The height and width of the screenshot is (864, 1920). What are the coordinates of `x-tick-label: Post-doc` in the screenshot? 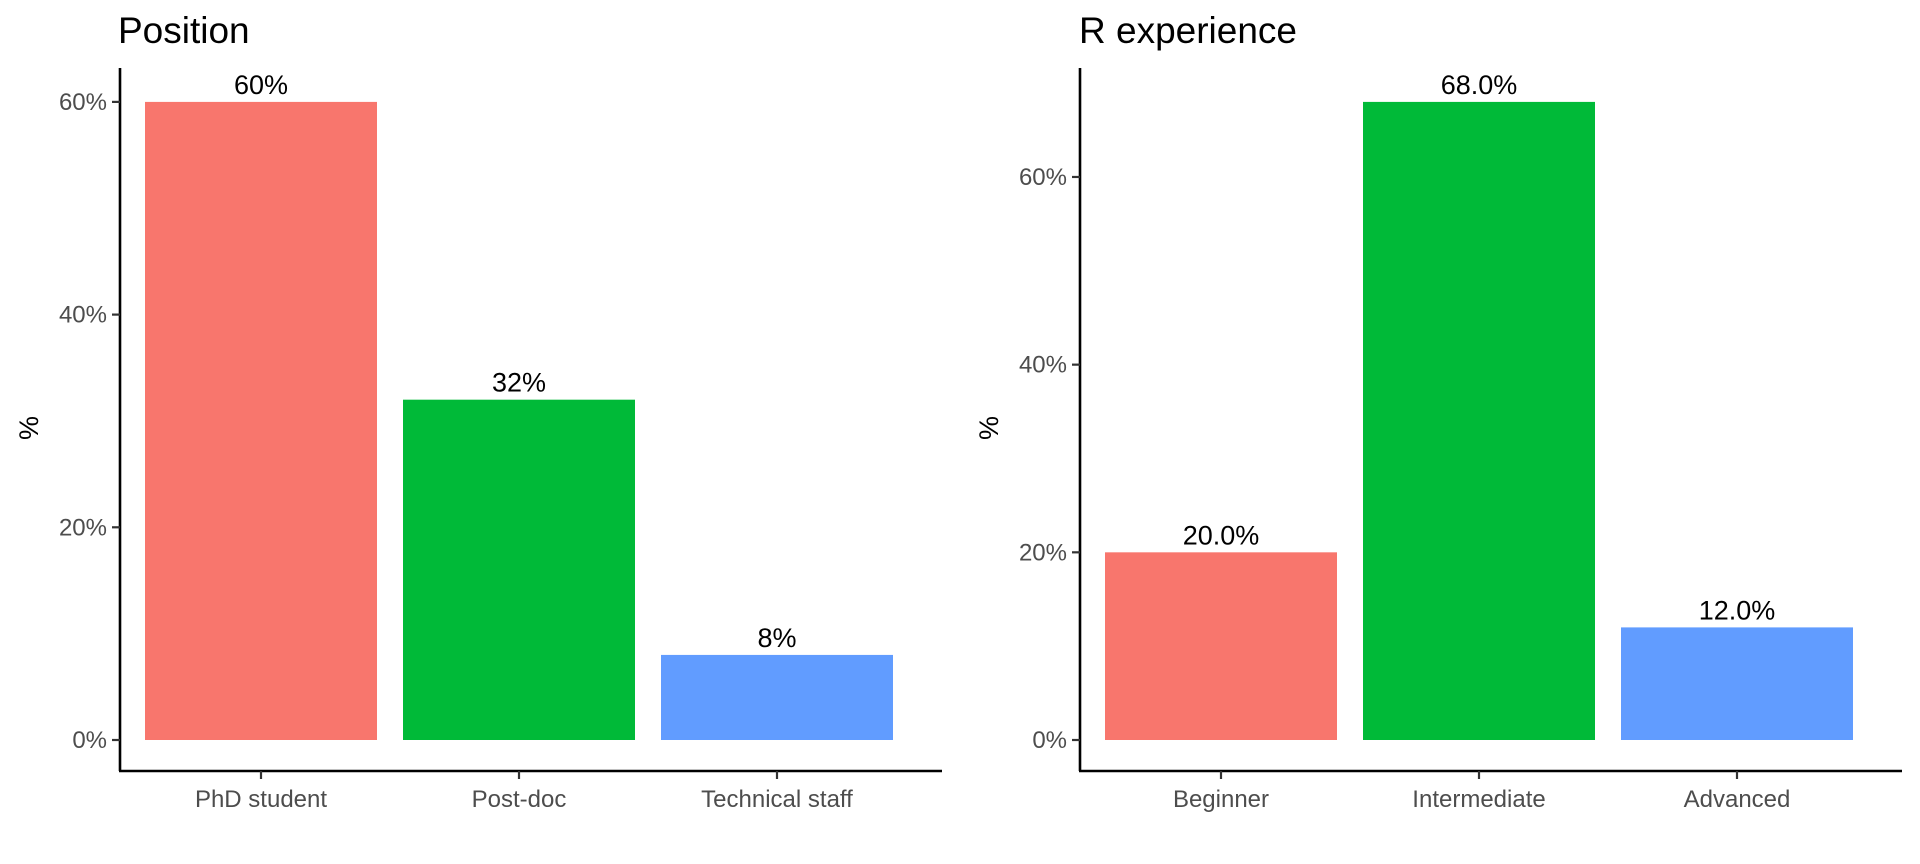 It's located at (519, 799).